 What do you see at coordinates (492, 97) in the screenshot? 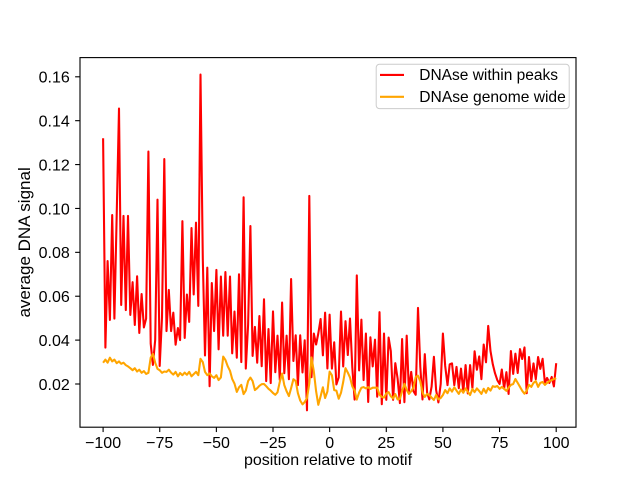
I see `svg-text: DNAse genome wide` at bounding box center [492, 97].